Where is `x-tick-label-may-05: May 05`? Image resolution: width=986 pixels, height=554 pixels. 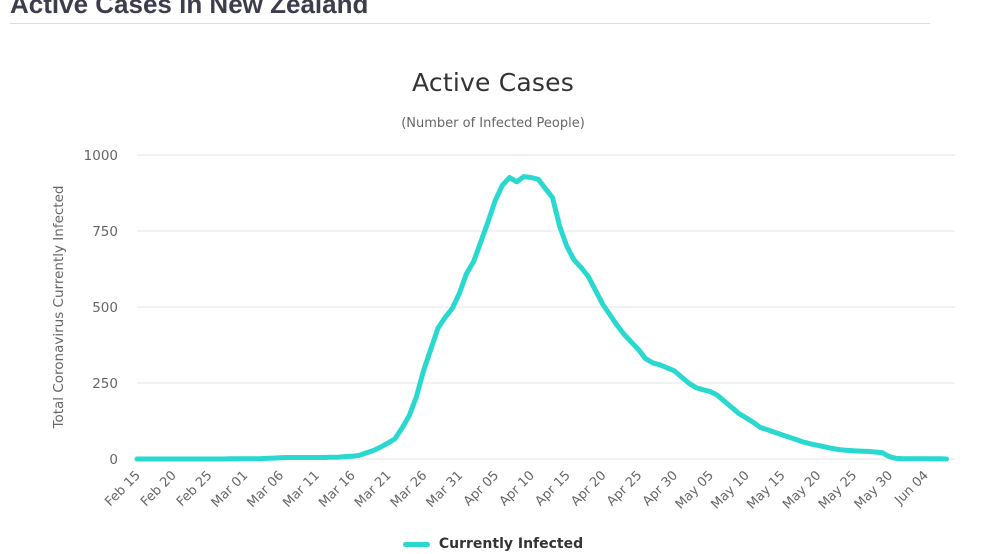 x-tick-label-may-05: May 05 is located at coordinates (695, 490).